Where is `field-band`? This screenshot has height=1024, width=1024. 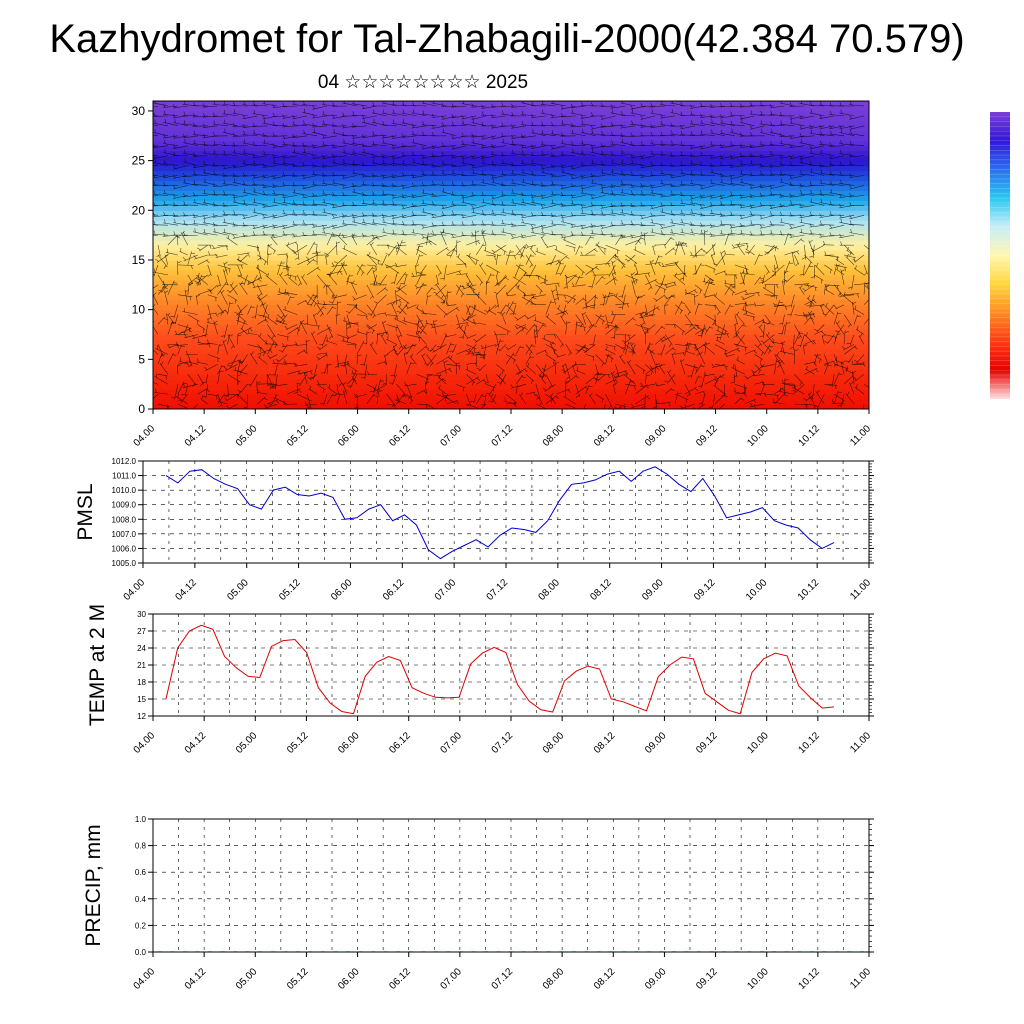
field-band is located at coordinates (511, 322).